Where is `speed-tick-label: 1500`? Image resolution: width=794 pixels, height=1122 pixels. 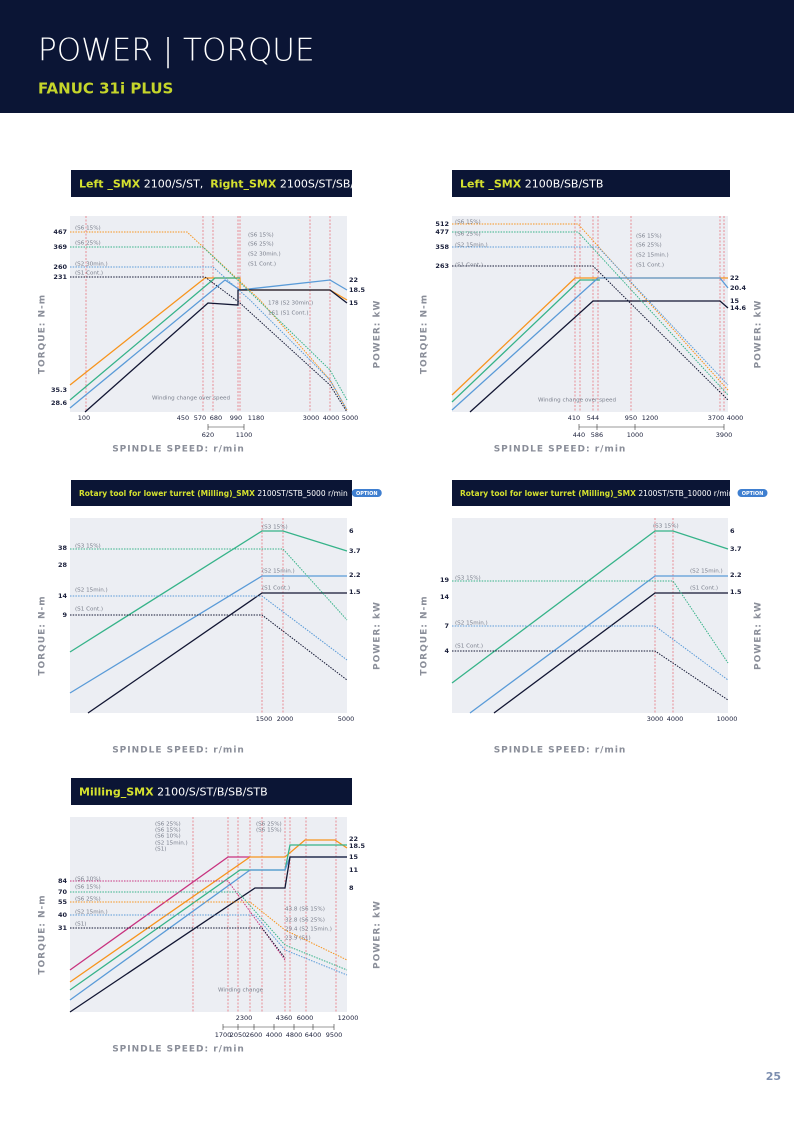
speed-tick-label: 1500 is located at coordinates (264, 719).